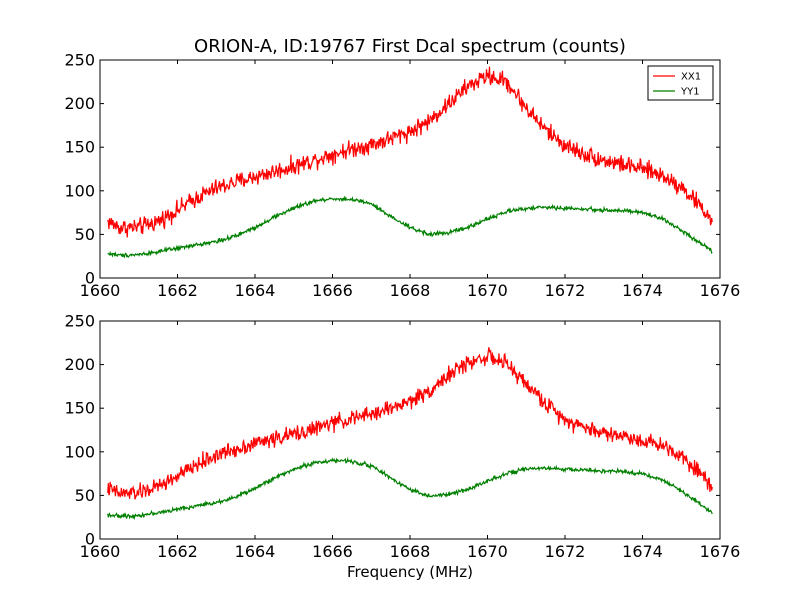  I want to click on x-tick-label-bottom: 1674, so click(642, 551).